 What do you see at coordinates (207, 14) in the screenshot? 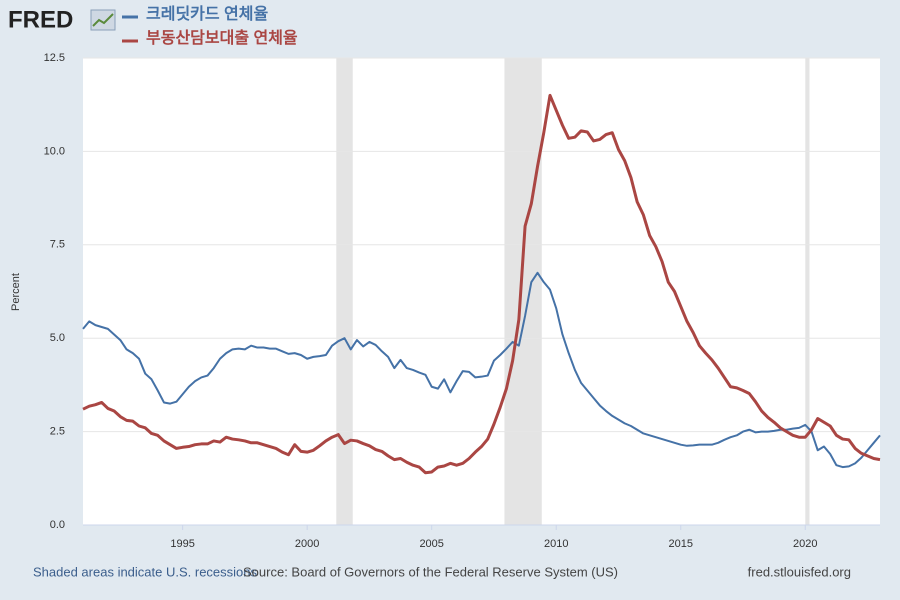
I see `legend-label: 크레딧카드 연체율` at bounding box center [207, 14].